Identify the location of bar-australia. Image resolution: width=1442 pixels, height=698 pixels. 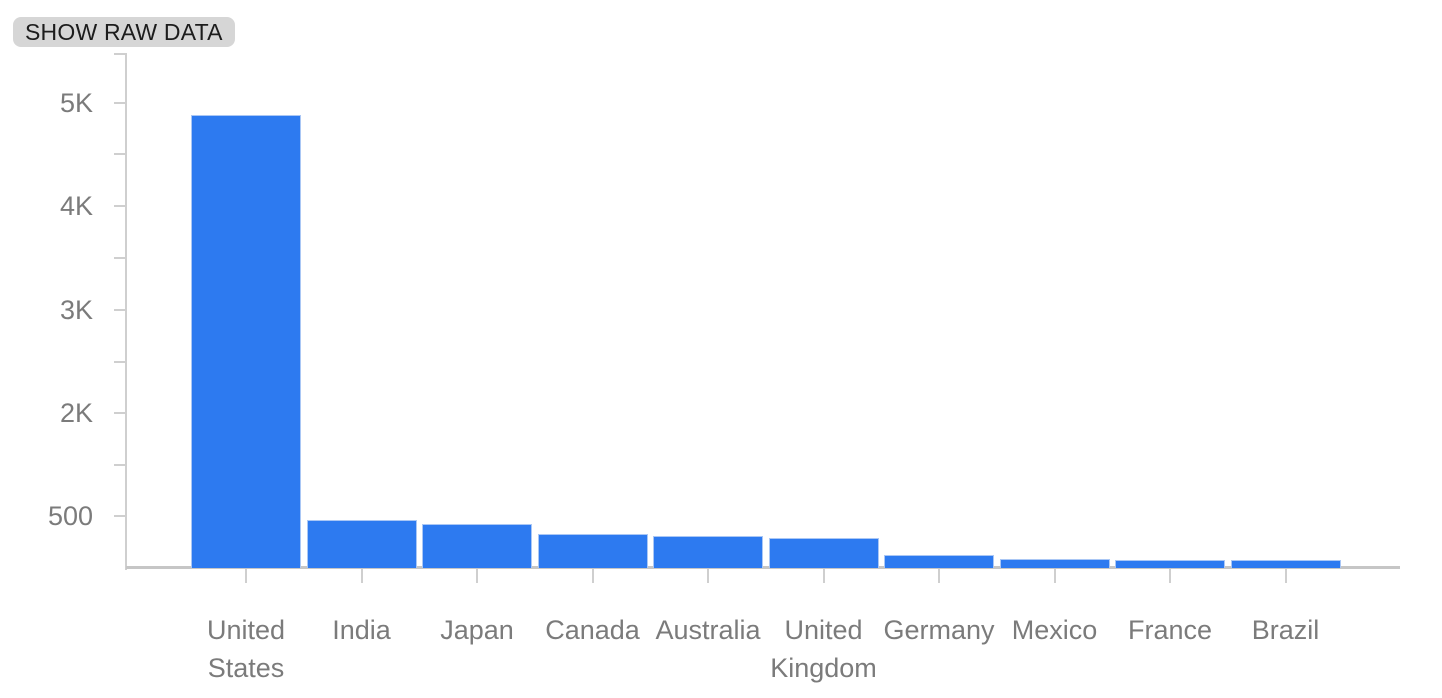
(708, 551).